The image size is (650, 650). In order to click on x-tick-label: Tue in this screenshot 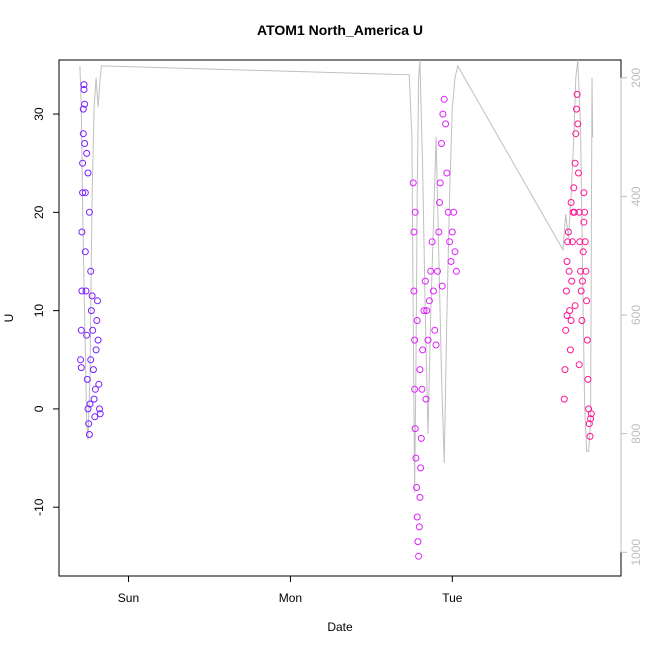, I will do `click(452, 598)`.